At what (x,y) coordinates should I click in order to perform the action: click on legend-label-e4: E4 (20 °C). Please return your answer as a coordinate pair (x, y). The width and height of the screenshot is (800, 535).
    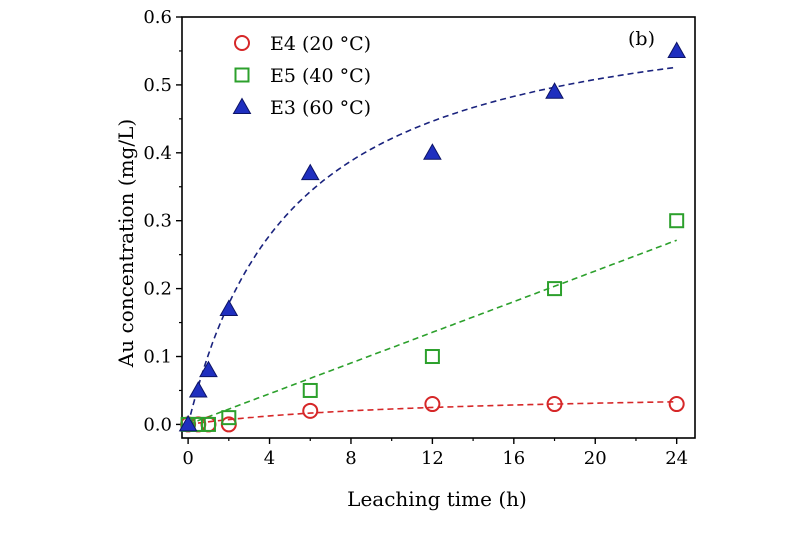
    Looking at the image, I should click on (320, 44).